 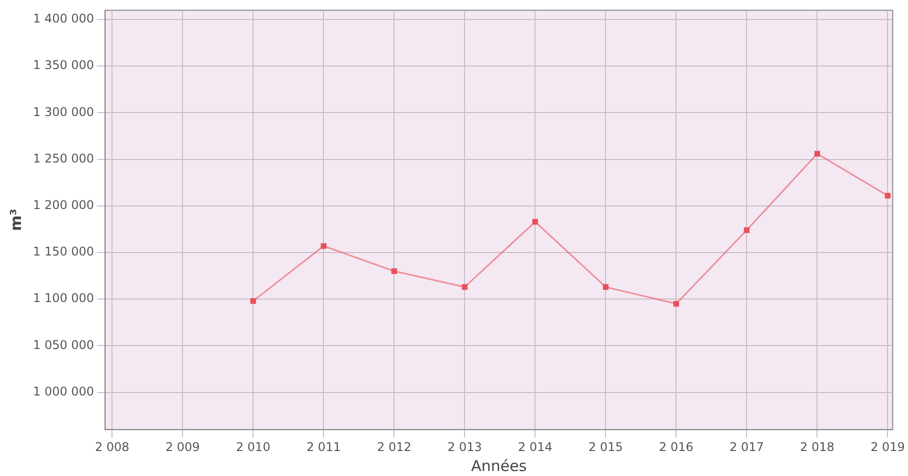 What do you see at coordinates (182, 447) in the screenshot?
I see `x-tick-label: 2 009` at bounding box center [182, 447].